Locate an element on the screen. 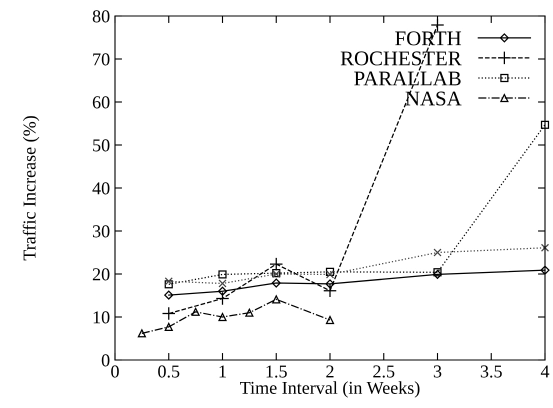 The height and width of the screenshot is (408, 553). x-tick-label: 4 is located at coordinates (545, 372).